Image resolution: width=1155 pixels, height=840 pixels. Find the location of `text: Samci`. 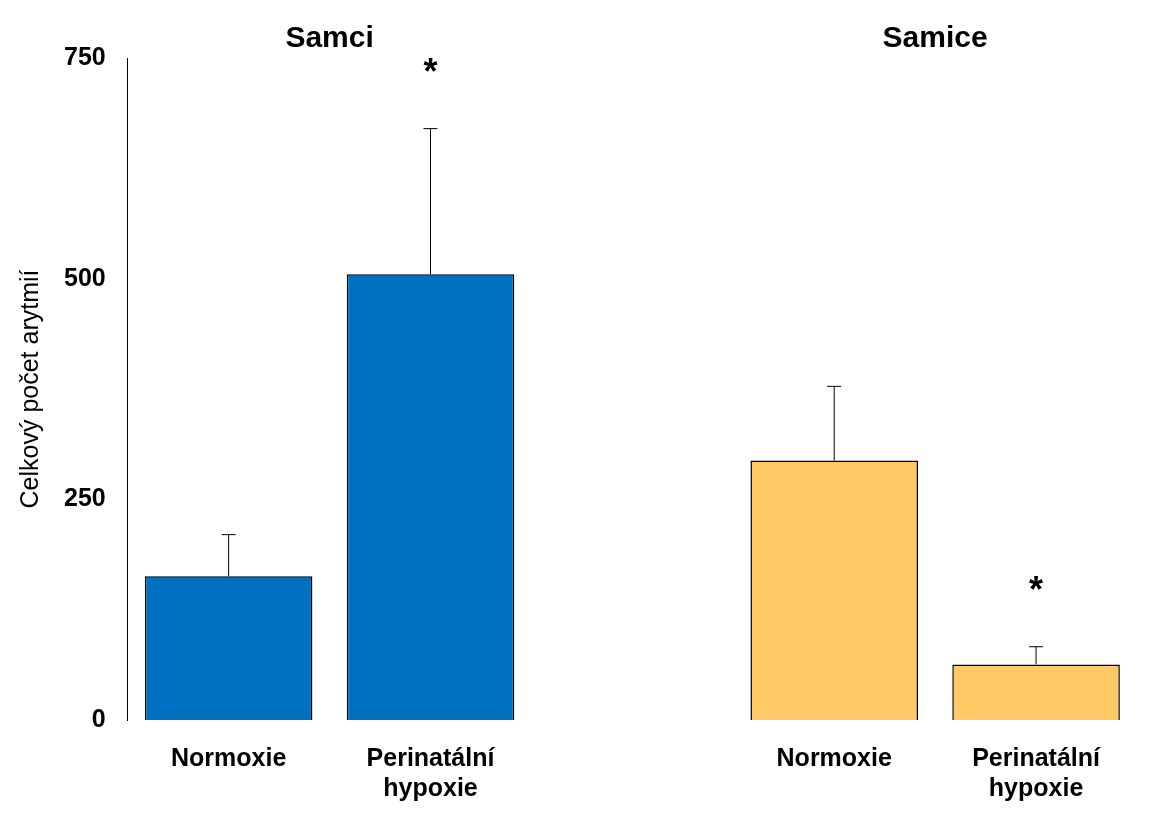

text: Samci is located at coordinates (329, 37).